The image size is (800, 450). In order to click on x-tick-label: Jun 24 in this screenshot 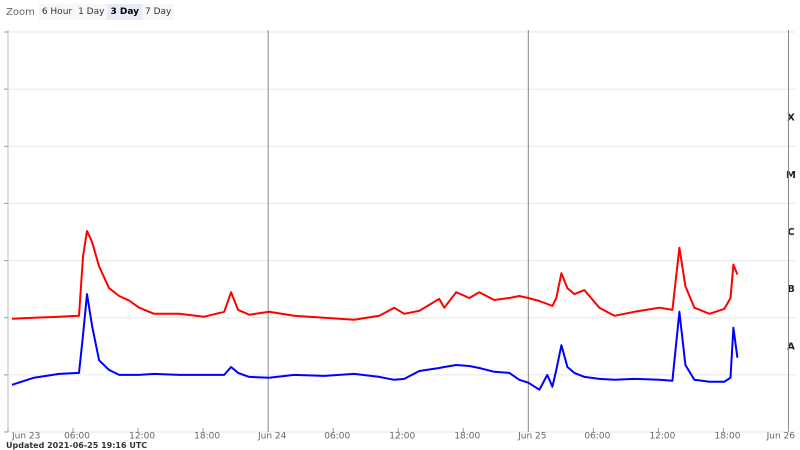, I will do `click(272, 437)`.